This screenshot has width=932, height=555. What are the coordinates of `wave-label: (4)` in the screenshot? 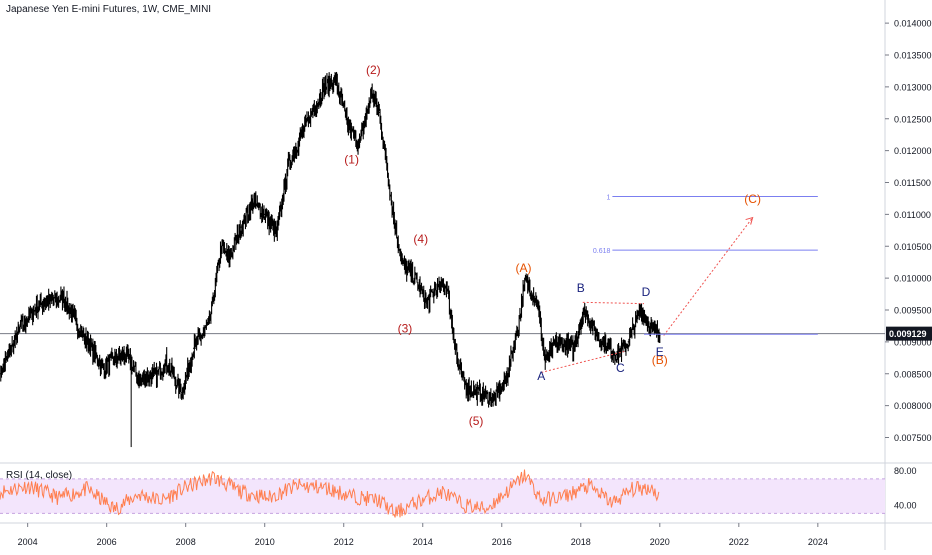 It's located at (420, 239).